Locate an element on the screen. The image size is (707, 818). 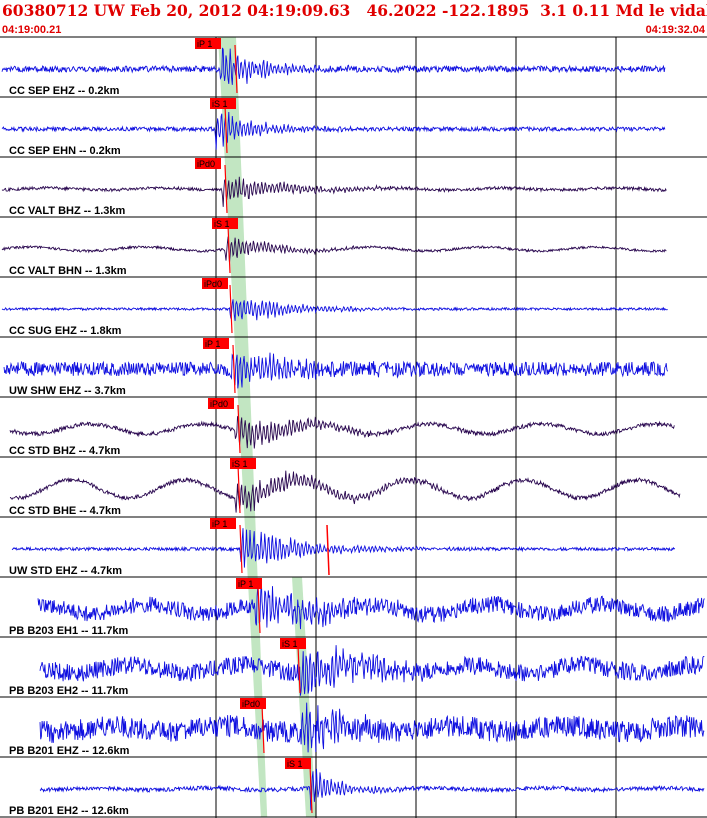
station-label-3: CC VALT BHN -- 1.3km is located at coordinates (68, 271).